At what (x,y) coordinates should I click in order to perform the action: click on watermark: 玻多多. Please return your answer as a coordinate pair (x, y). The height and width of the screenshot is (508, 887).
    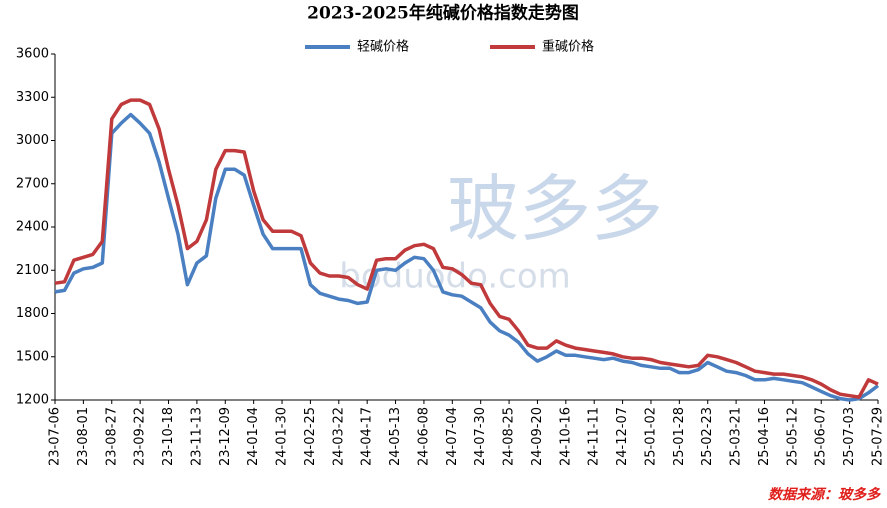
    Looking at the image, I should click on (555, 209).